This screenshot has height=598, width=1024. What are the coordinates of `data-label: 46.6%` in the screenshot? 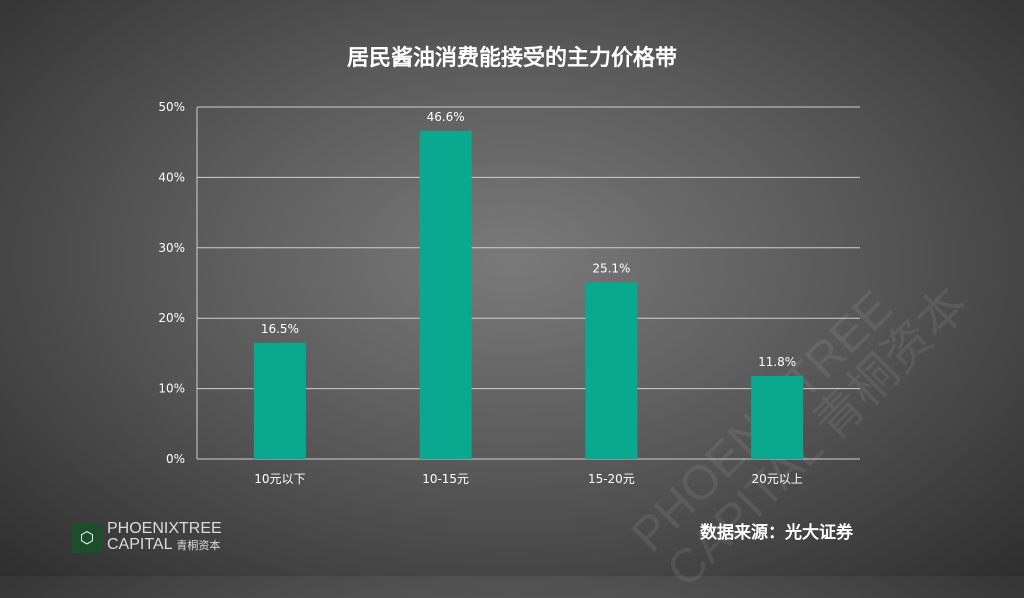 It's located at (446, 117).